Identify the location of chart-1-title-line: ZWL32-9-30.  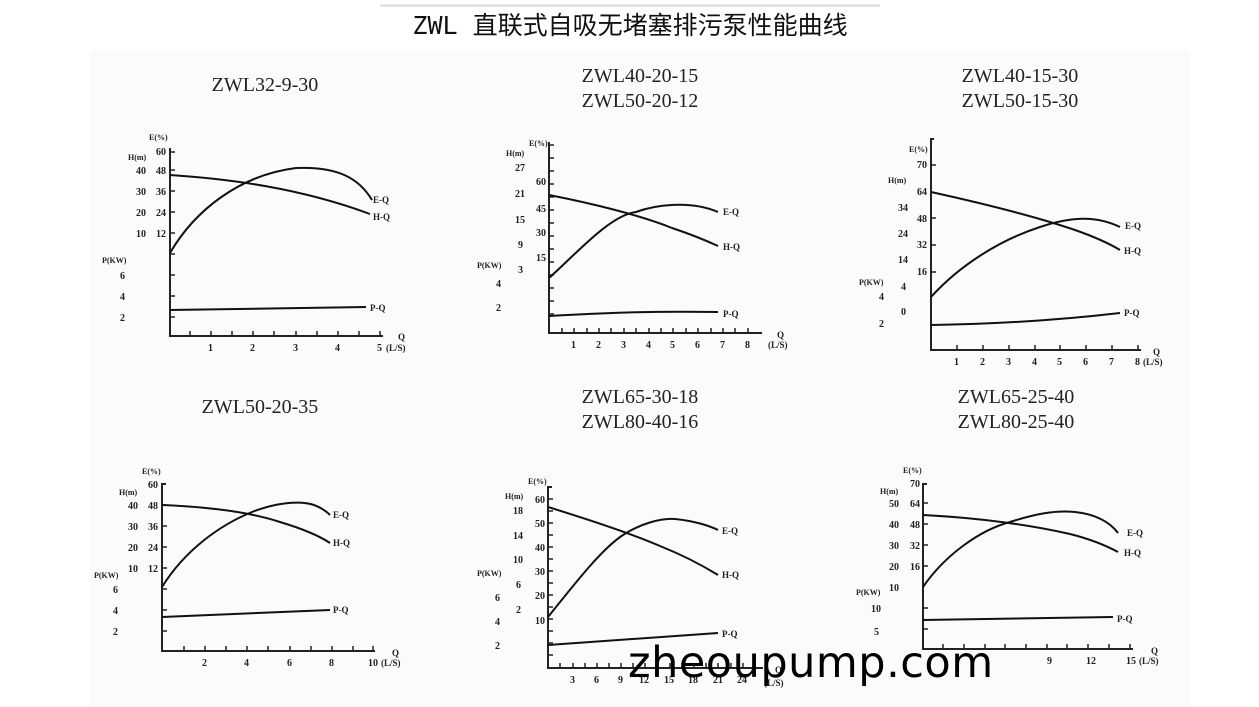
(265, 85).